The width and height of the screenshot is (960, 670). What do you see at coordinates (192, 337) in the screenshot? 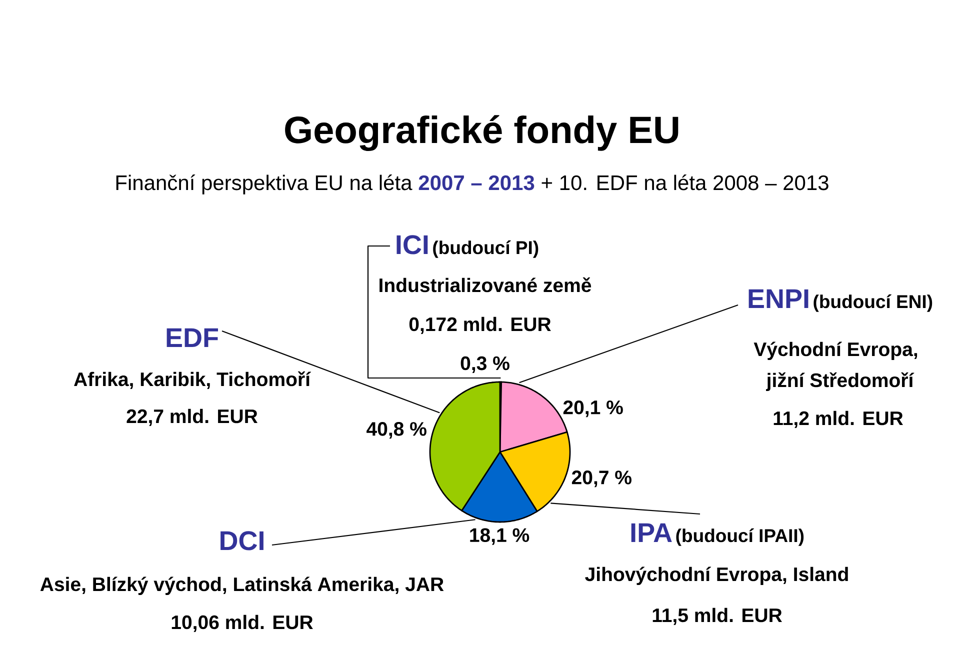
I see `slice-label: EDF` at bounding box center [192, 337].